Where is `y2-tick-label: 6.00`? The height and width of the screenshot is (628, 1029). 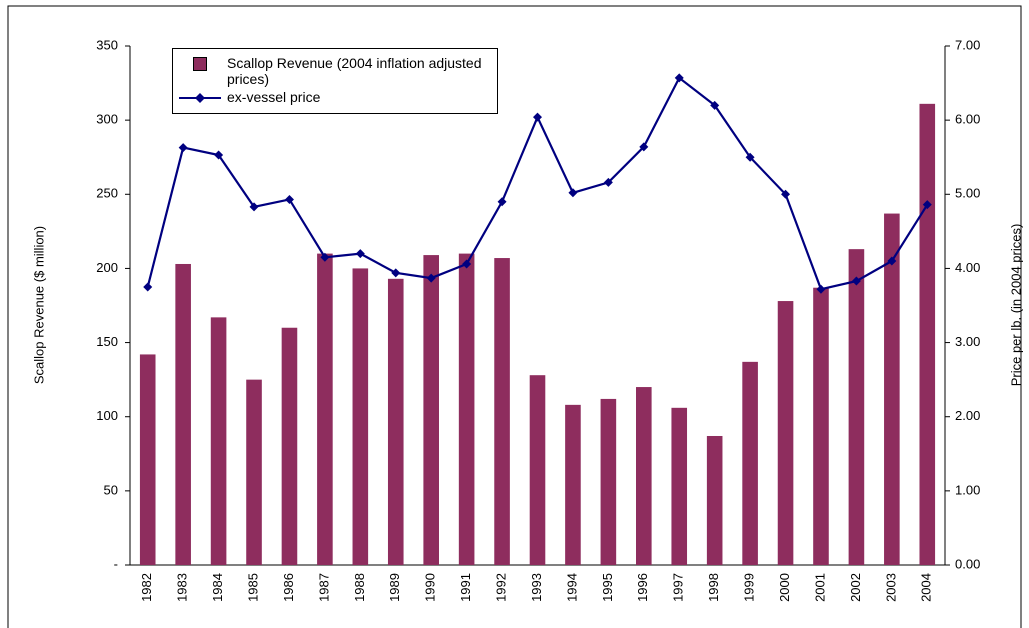
y2-tick-label: 6.00 is located at coordinates (967, 119).